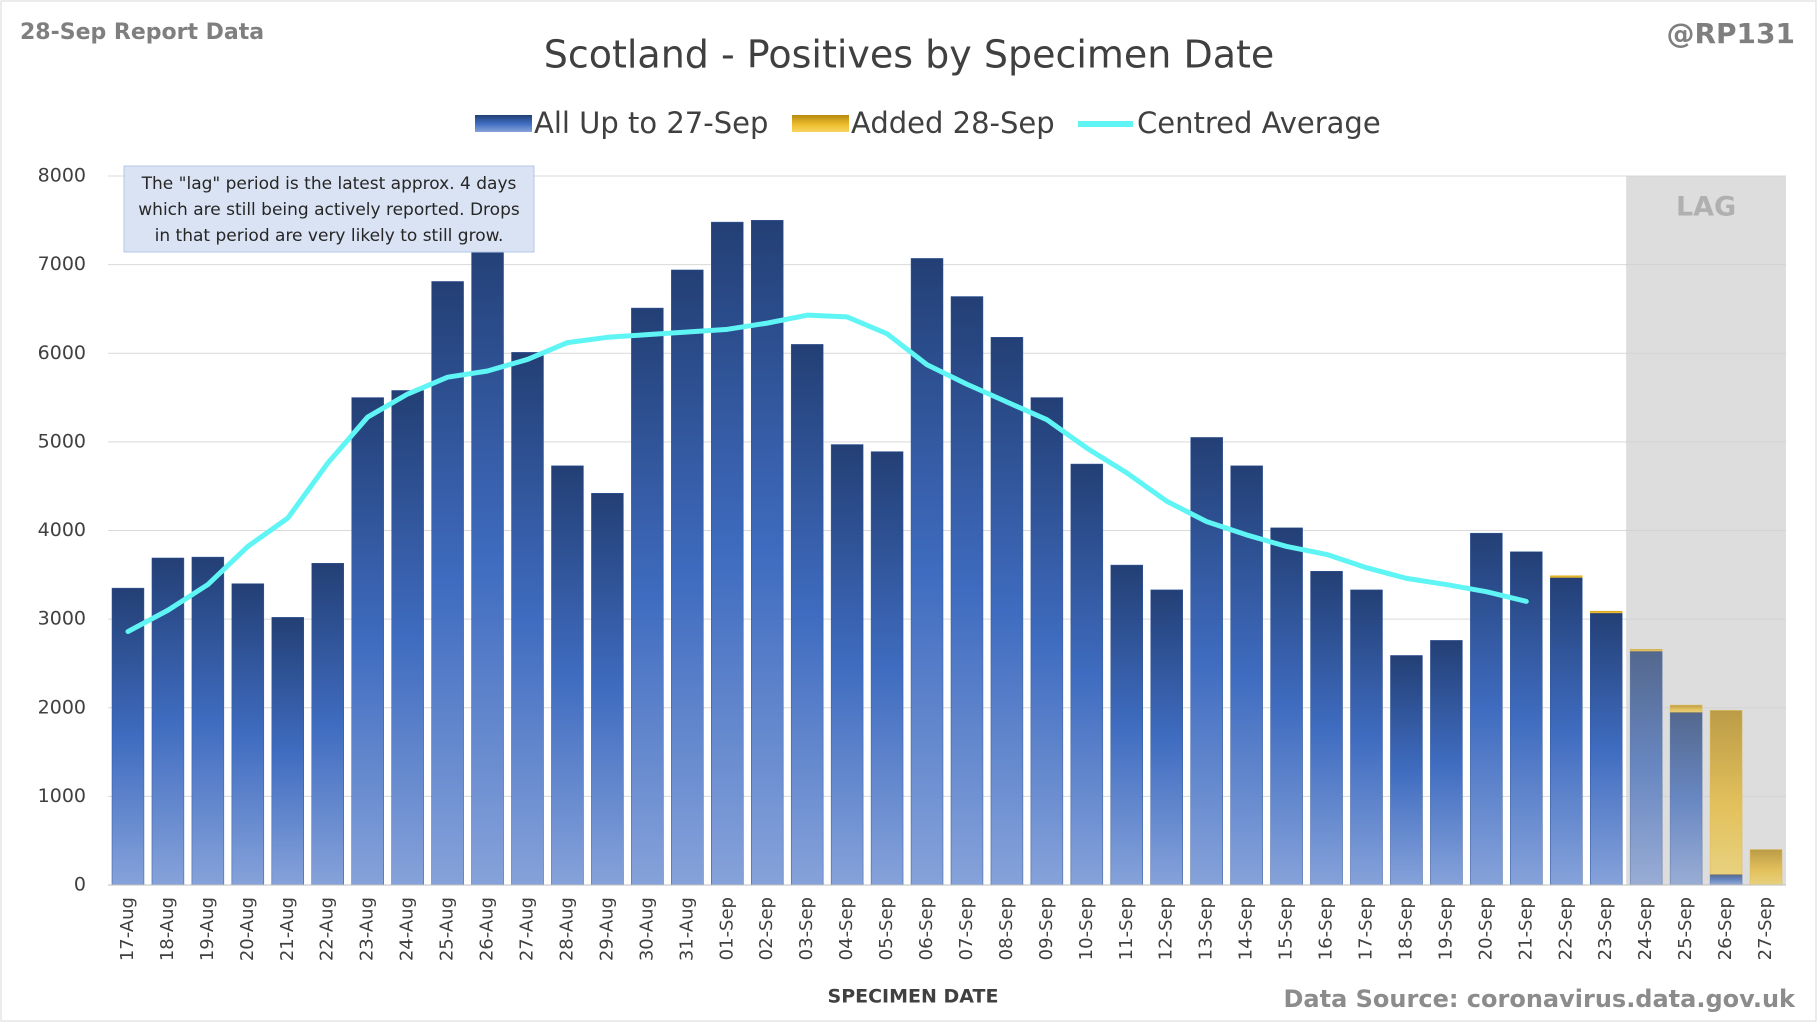  Describe the element at coordinates (62, 707) in the screenshot. I see `y-tick-label: 2000` at that location.